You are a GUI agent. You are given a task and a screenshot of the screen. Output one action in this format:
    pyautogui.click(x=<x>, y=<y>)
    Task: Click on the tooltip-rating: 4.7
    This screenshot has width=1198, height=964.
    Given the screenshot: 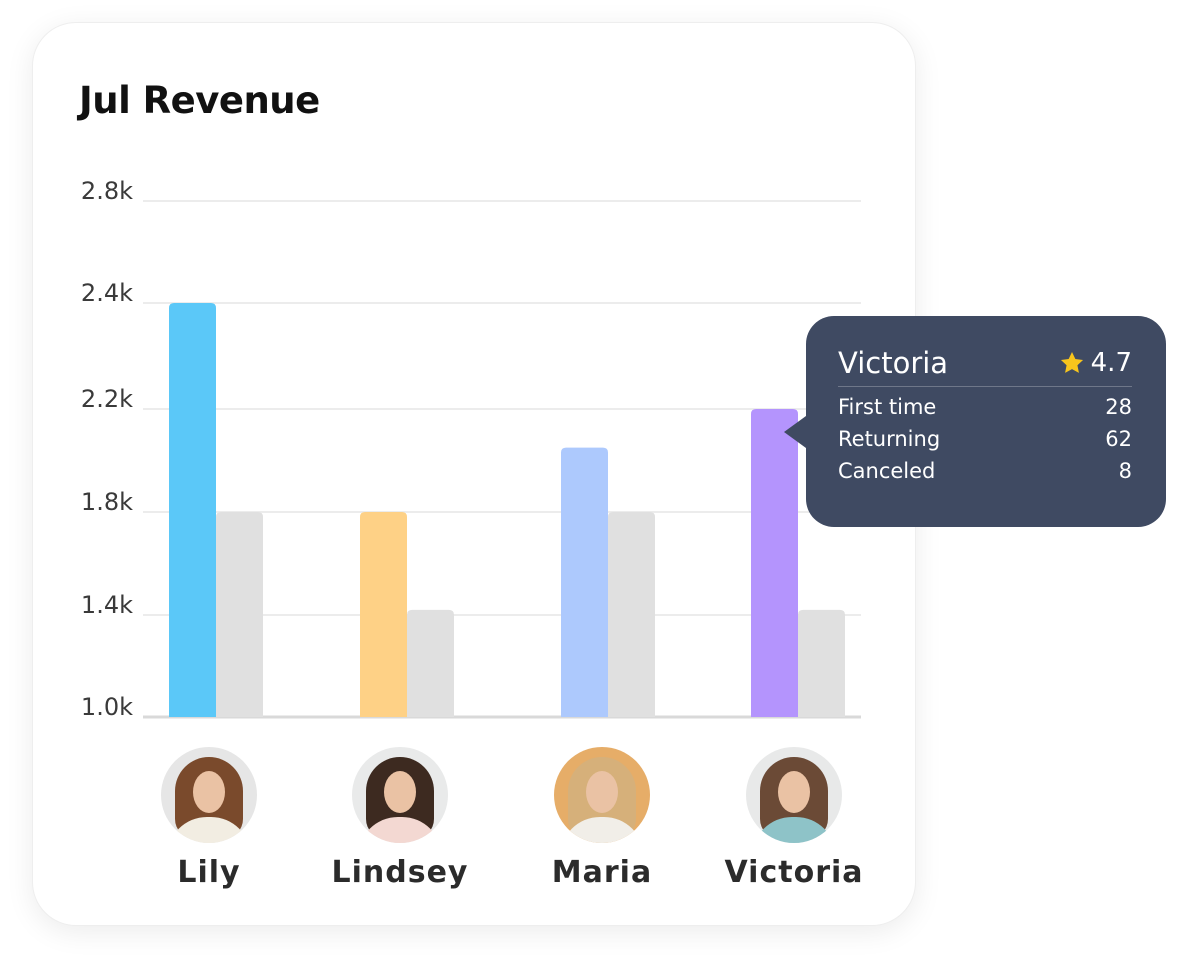 What is the action you would take?
    pyautogui.click(x=1095, y=363)
    